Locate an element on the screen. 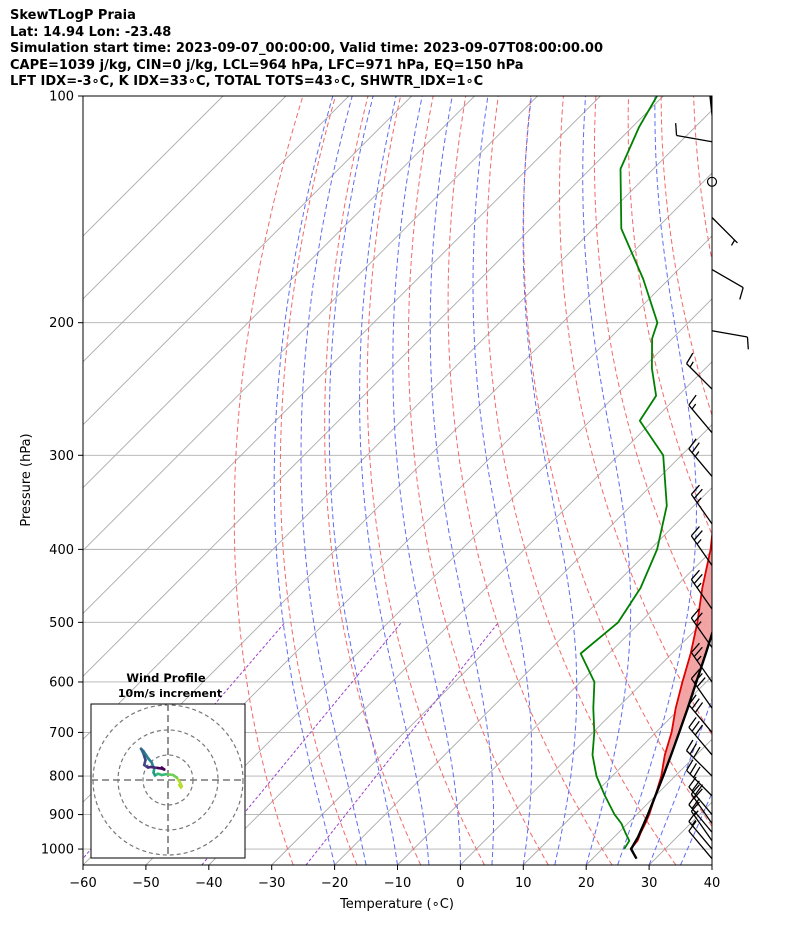 The height and width of the screenshot is (937, 794). hodograph-title: Wind Profile is located at coordinates (166, 678).